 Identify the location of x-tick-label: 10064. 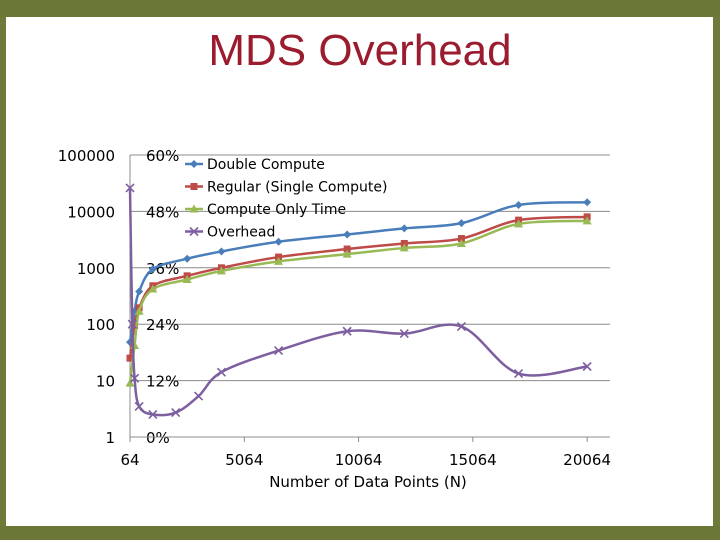
(359, 460).